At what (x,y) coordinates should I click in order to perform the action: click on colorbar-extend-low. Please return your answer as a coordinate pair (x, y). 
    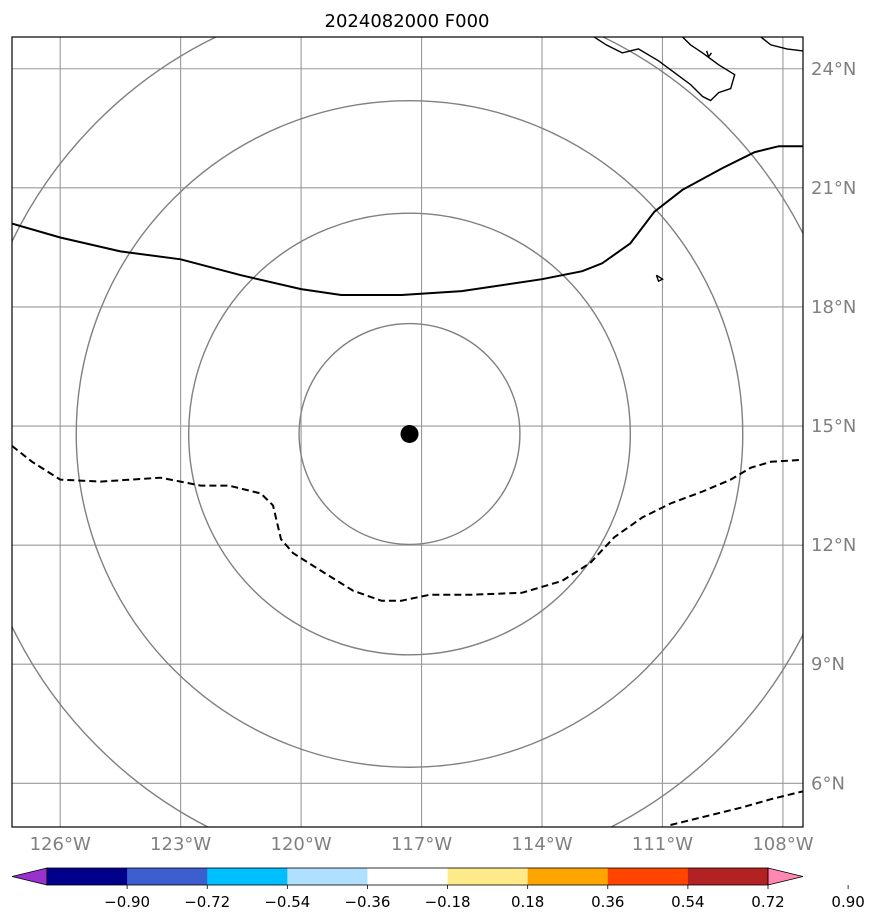
    Looking at the image, I should click on (29, 876).